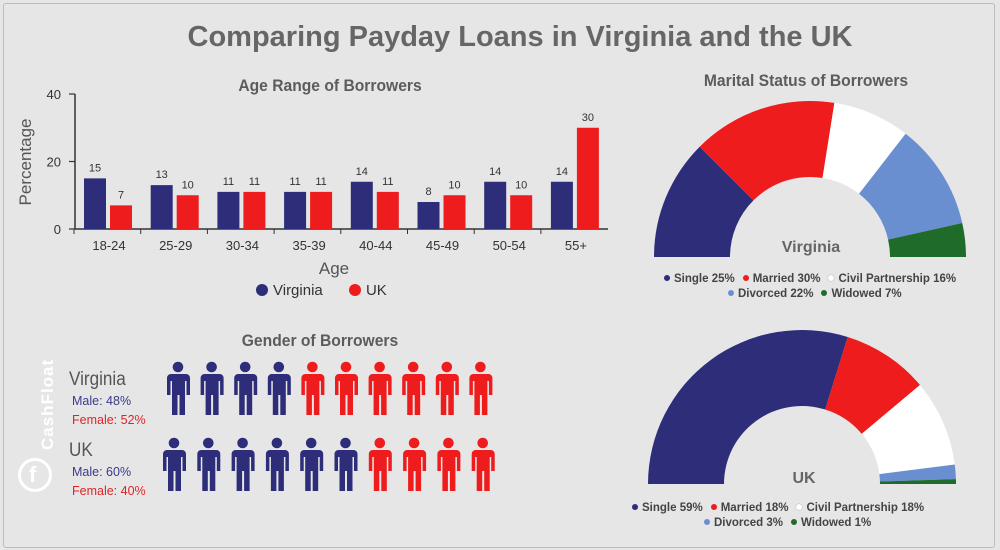 This screenshot has width=1000, height=550. I want to click on y-tick-label: 20, so click(54, 162).